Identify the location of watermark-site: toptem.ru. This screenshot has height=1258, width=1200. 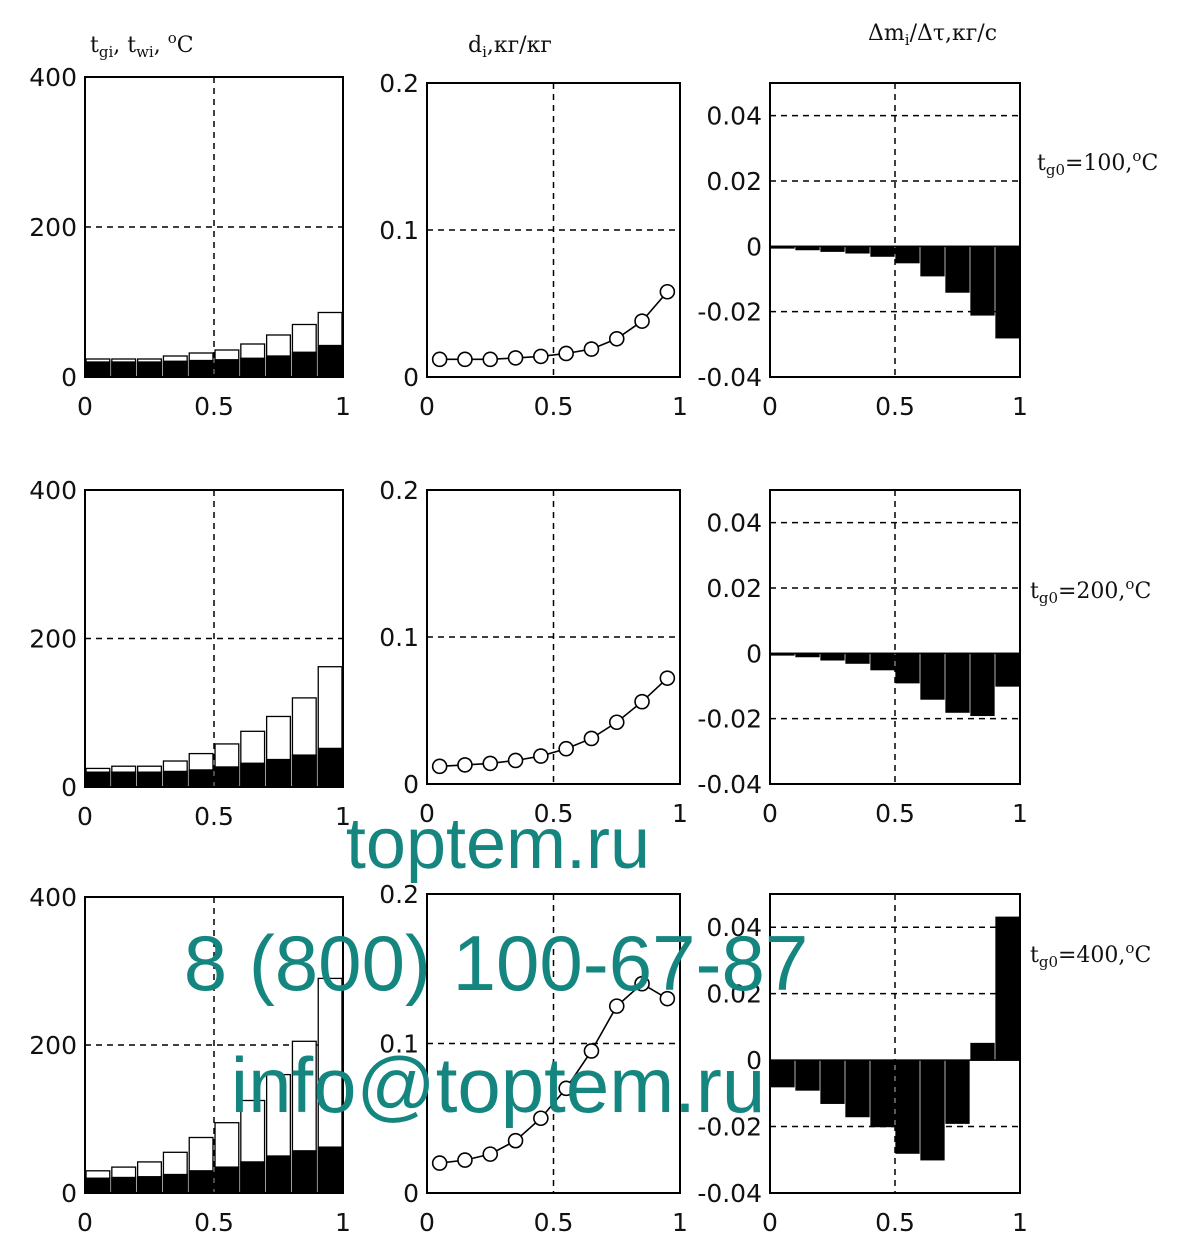
(498, 844).